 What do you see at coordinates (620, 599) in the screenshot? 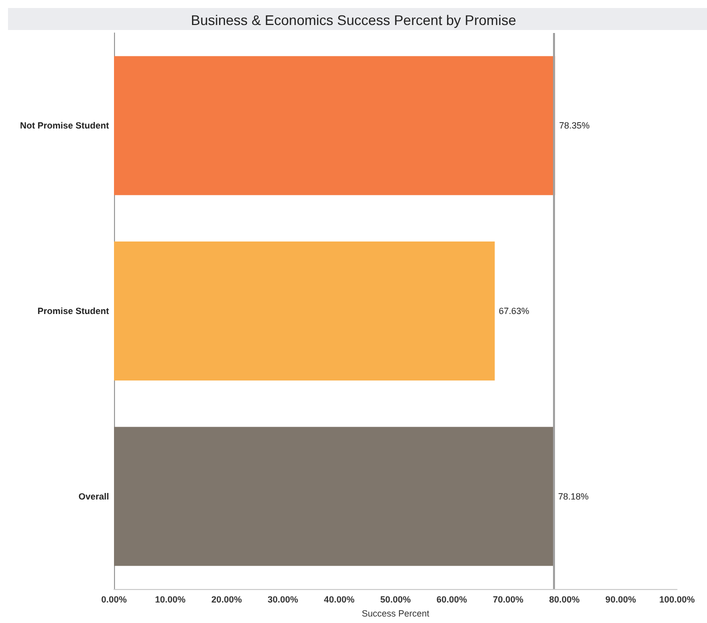
I see `x-tick-label: 90.00%` at bounding box center [620, 599].